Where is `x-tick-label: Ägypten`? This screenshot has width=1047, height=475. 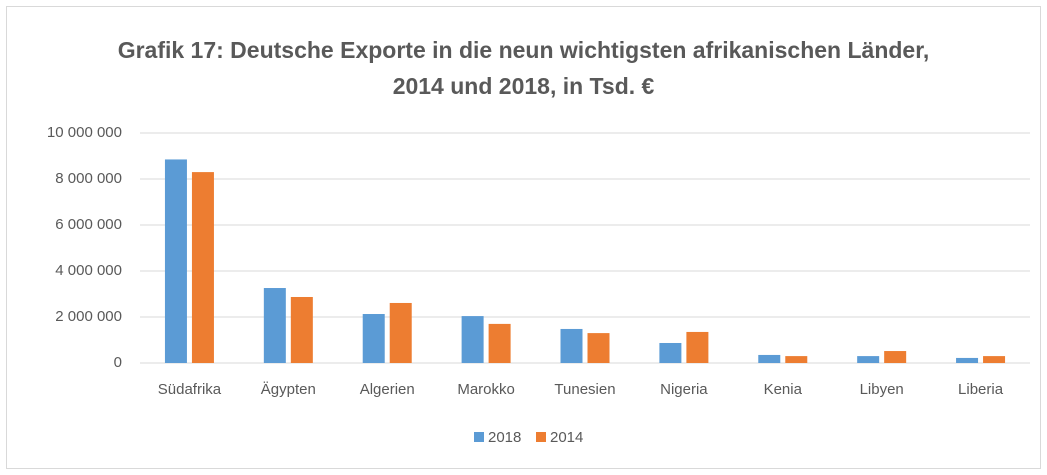 x-tick-label: Ägypten is located at coordinates (288, 389).